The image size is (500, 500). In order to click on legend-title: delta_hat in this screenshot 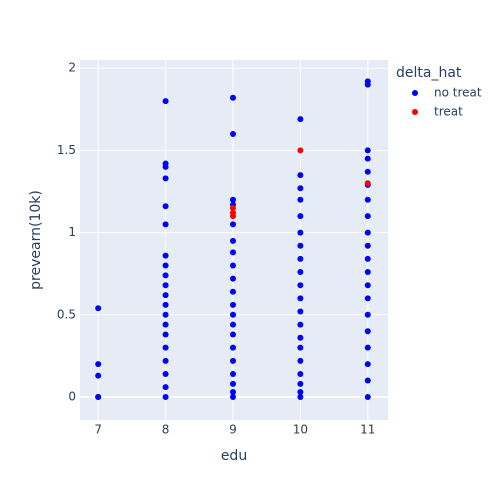, I will do `click(429, 73)`.